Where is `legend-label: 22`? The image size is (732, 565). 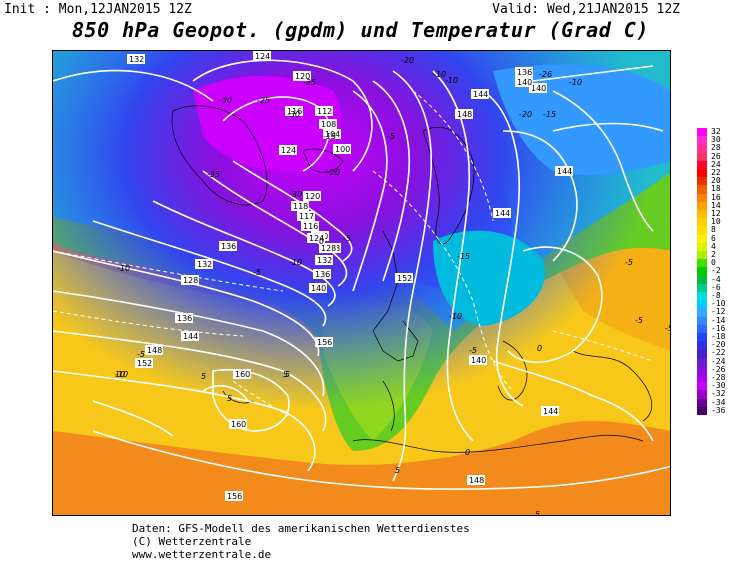 legend-label: 22 is located at coordinates (716, 172).